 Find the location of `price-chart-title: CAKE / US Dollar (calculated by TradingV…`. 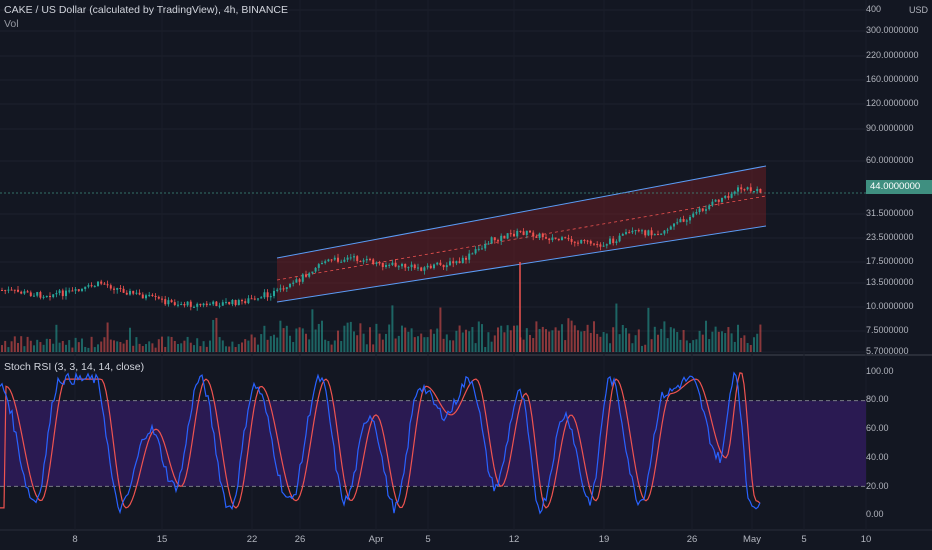

price-chart-title: CAKE / US Dollar (calculated by TradingV… is located at coordinates (146, 10).